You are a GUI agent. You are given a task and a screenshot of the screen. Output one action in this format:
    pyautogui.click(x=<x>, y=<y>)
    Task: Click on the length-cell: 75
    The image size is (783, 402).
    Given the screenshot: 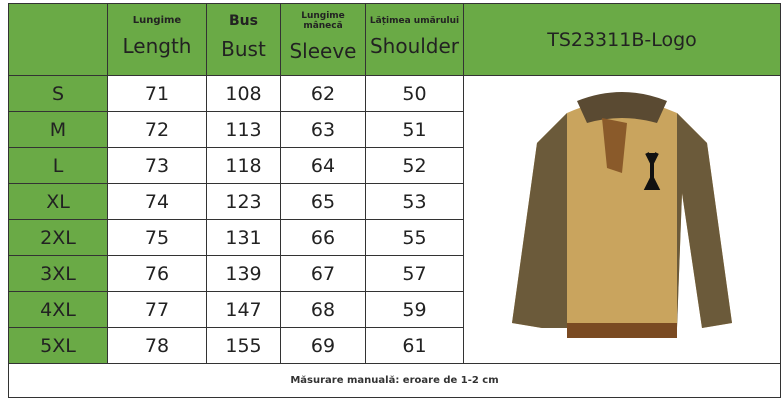 What is the action you would take?
    pyautogui.click(x=157, y=237)
    